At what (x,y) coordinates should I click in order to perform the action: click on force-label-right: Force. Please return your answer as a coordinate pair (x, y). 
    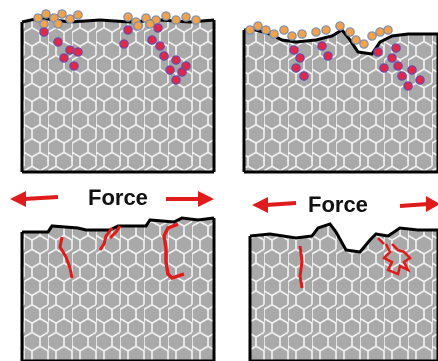
    Looking at the image, I should click on (338, 204).